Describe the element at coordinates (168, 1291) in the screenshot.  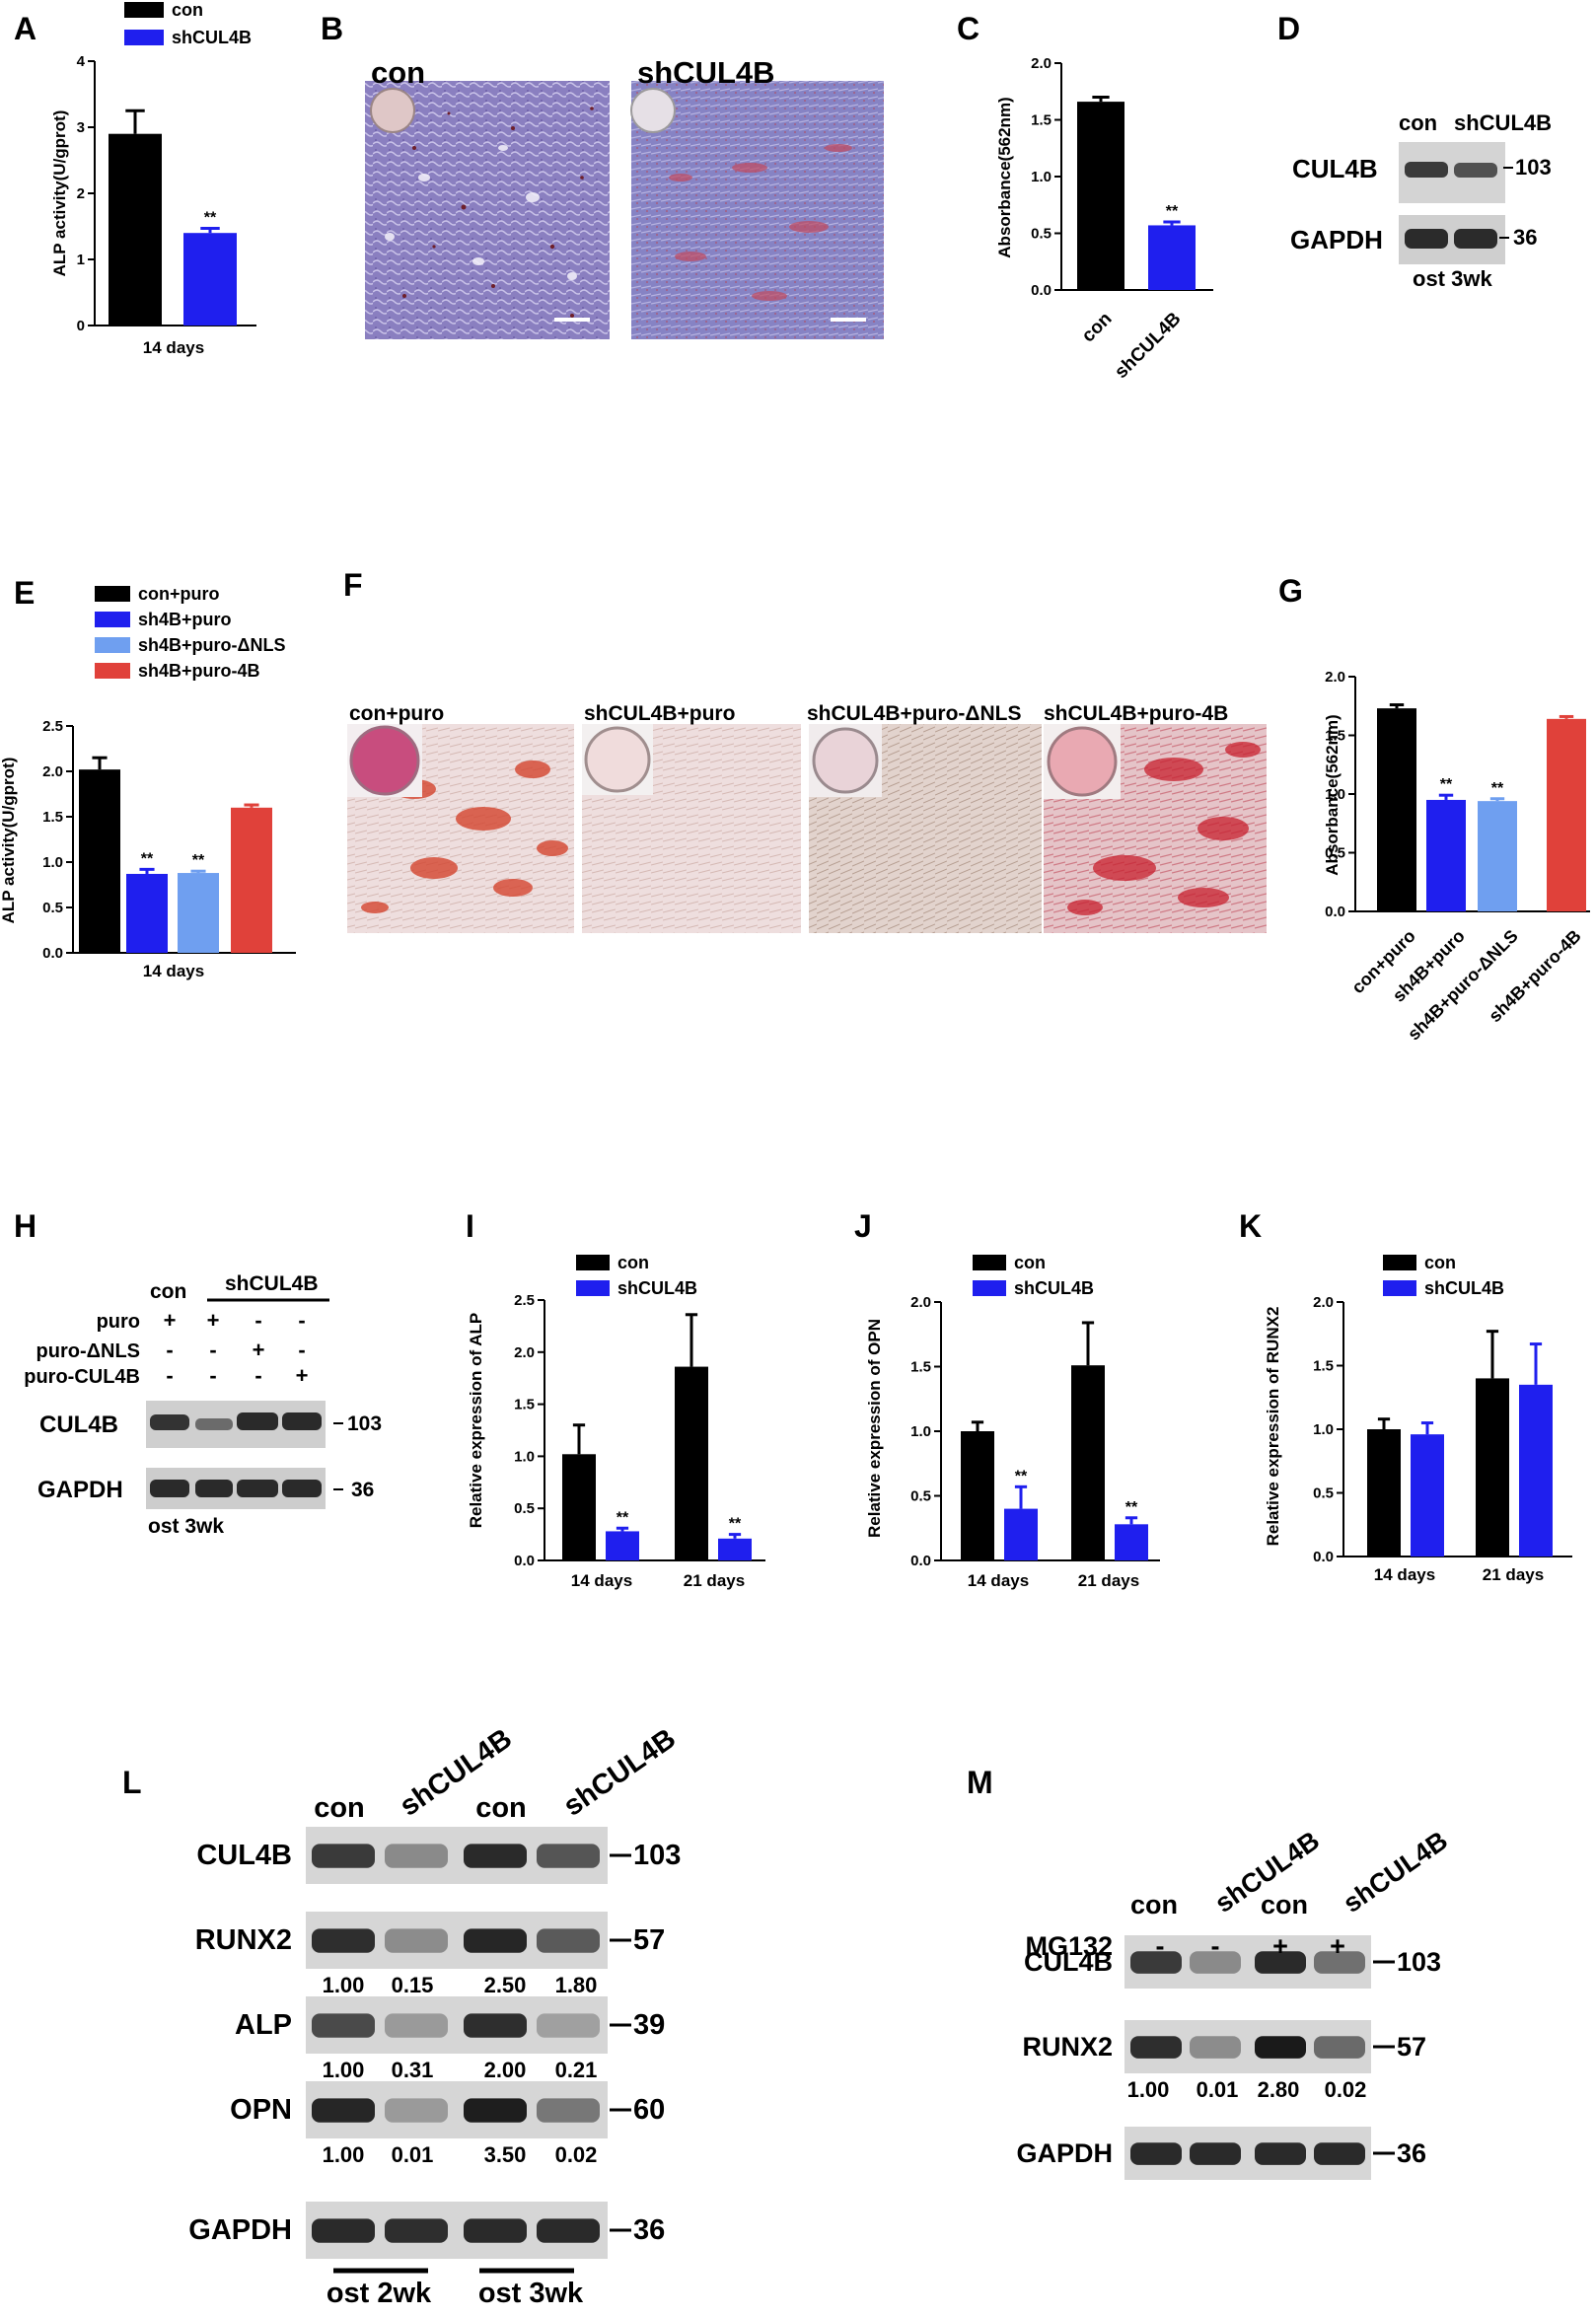
I see `blot-header-con: con` at that location.